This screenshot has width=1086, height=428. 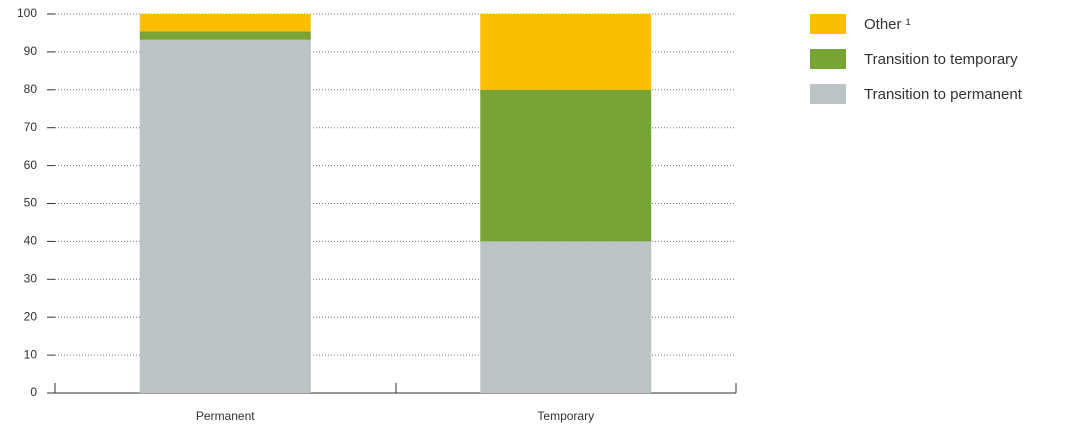 I want to click on y-tick-label: 20, so click(x=31, y=316).